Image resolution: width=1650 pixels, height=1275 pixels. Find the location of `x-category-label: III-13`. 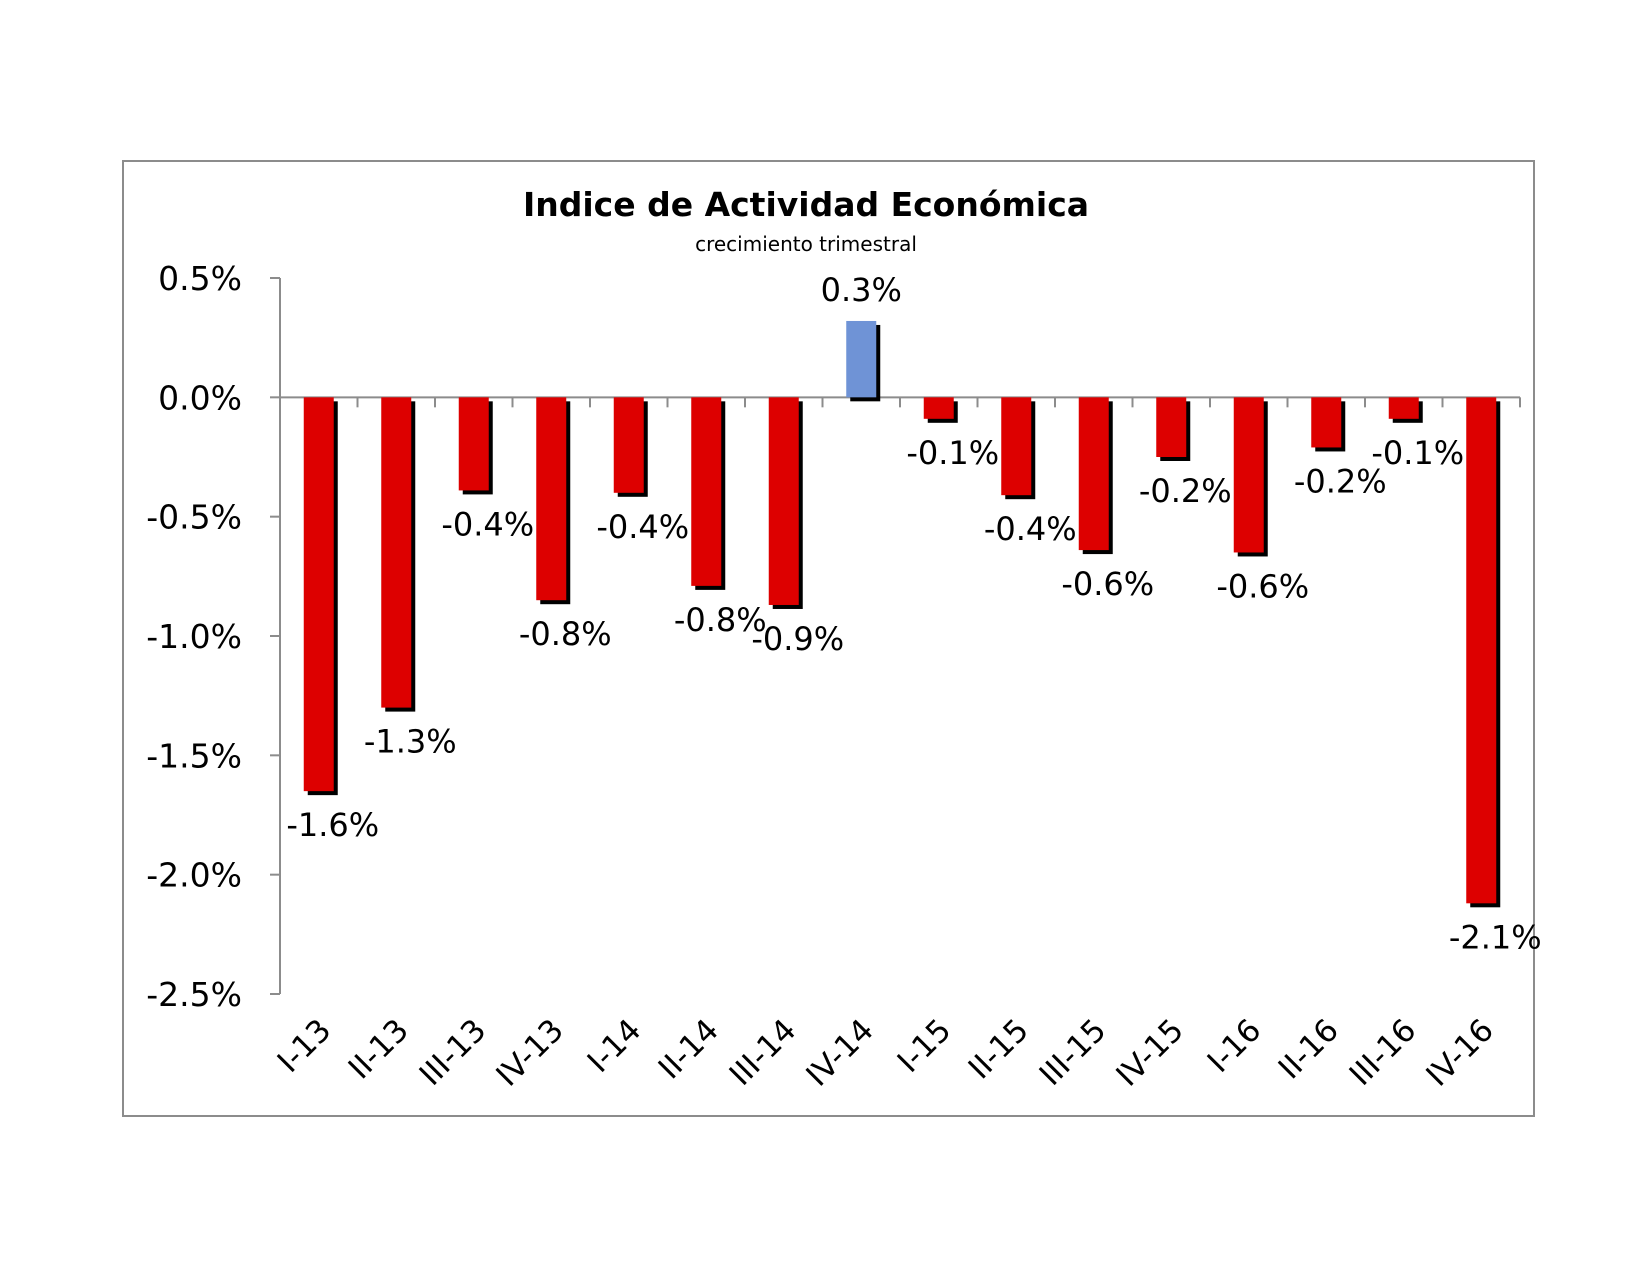

x-category-label: III-13 is located at coordinates (453, 1052).